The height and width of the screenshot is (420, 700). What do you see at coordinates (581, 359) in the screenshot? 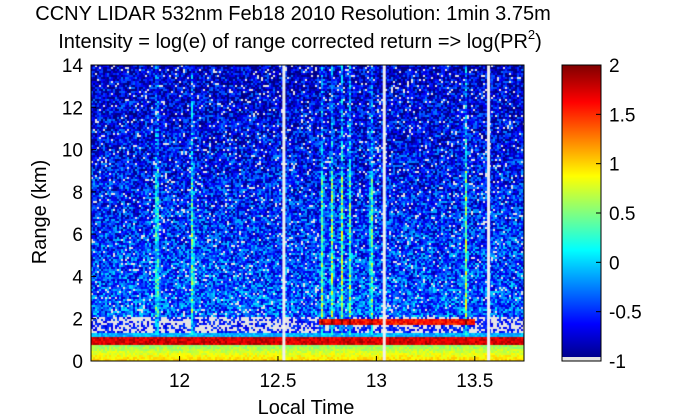
I see `colorbar-missing-swatch` at bounding box center [581, 359].